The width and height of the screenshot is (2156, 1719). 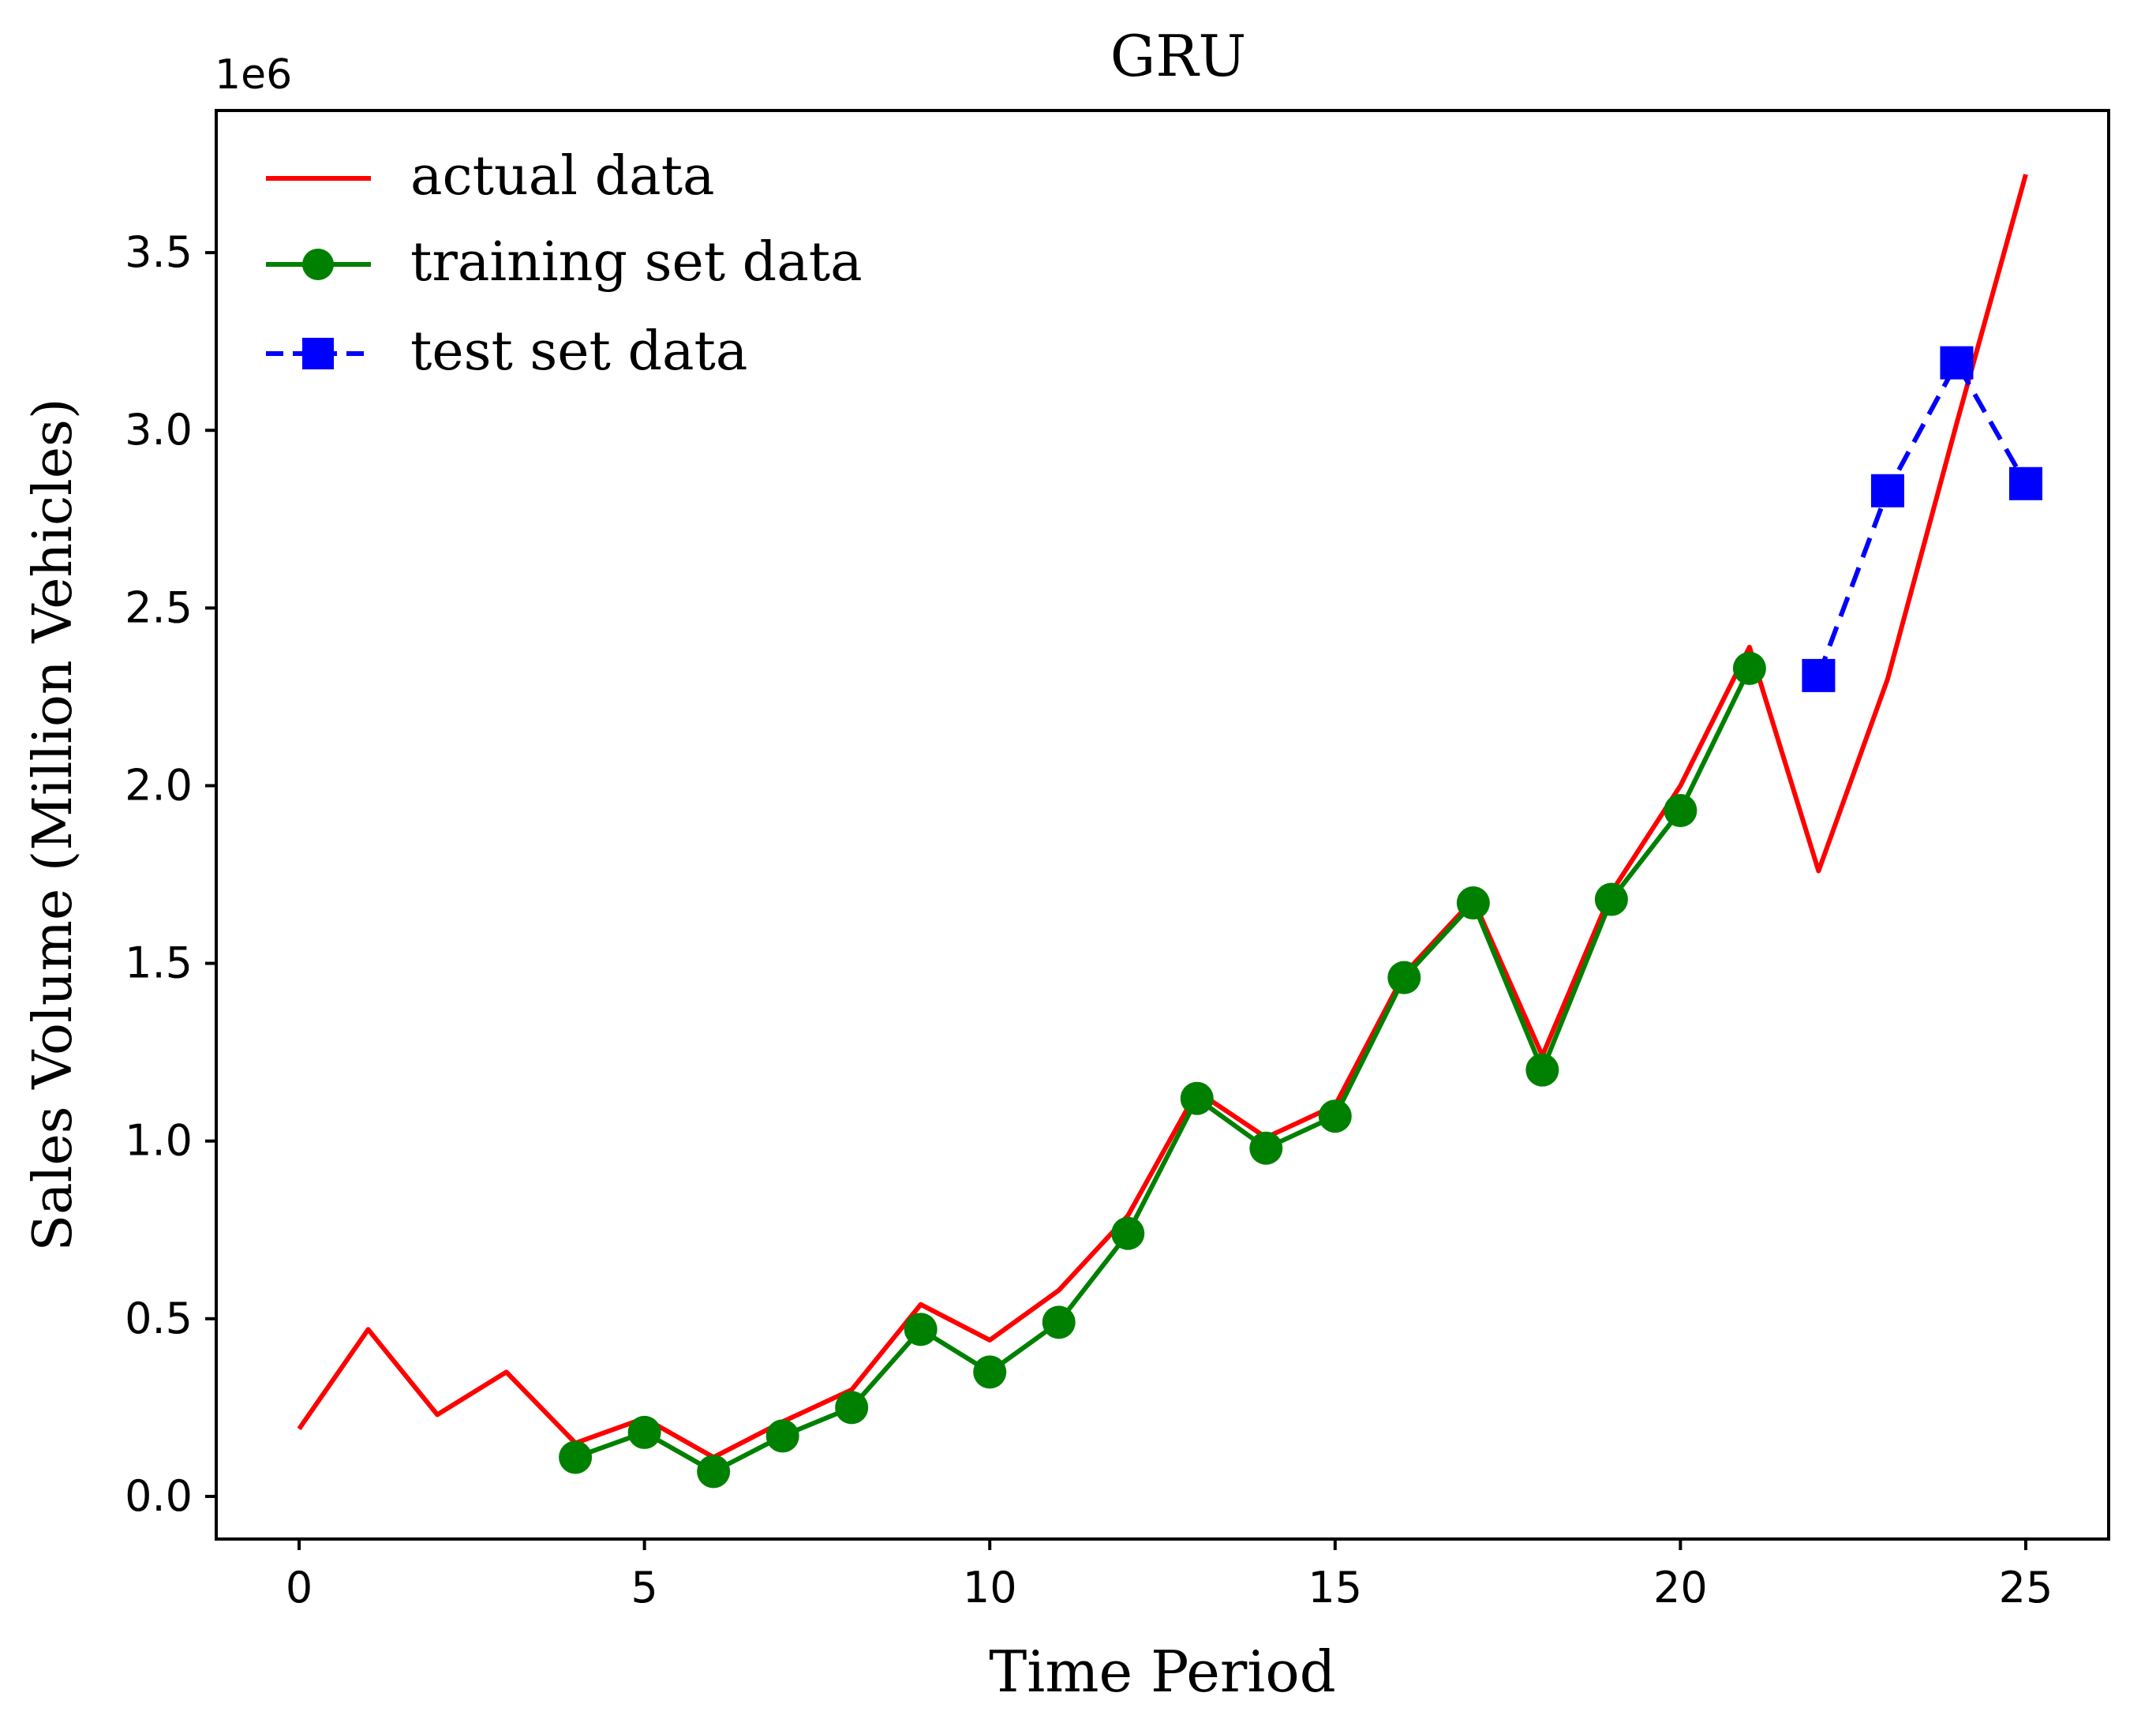 I want to click on x-tick-label: 0, so click(x=299, y=1587).